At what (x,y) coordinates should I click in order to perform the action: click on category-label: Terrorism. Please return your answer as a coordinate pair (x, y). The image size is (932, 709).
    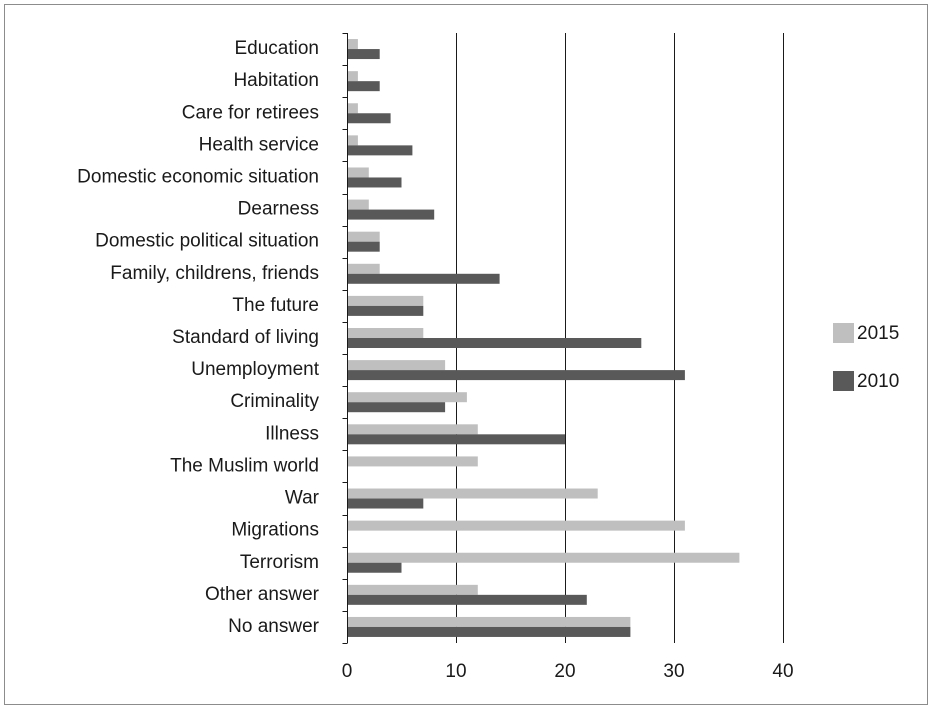
    Looking at the image, I should click on (279, 562).